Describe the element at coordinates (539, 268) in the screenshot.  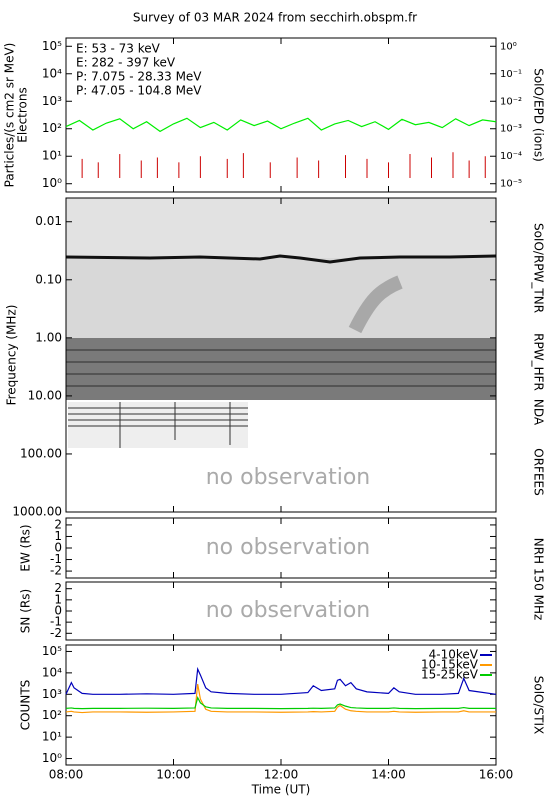
I see `instrument-label: SoIO/RPW_TNR` at that location.